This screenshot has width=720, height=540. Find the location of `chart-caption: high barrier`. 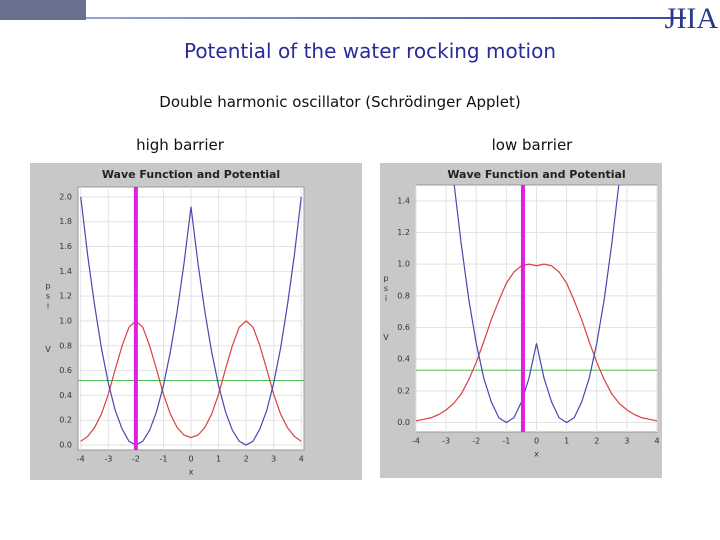

chart-caption: high barrier is located at coordinates (180, 145).